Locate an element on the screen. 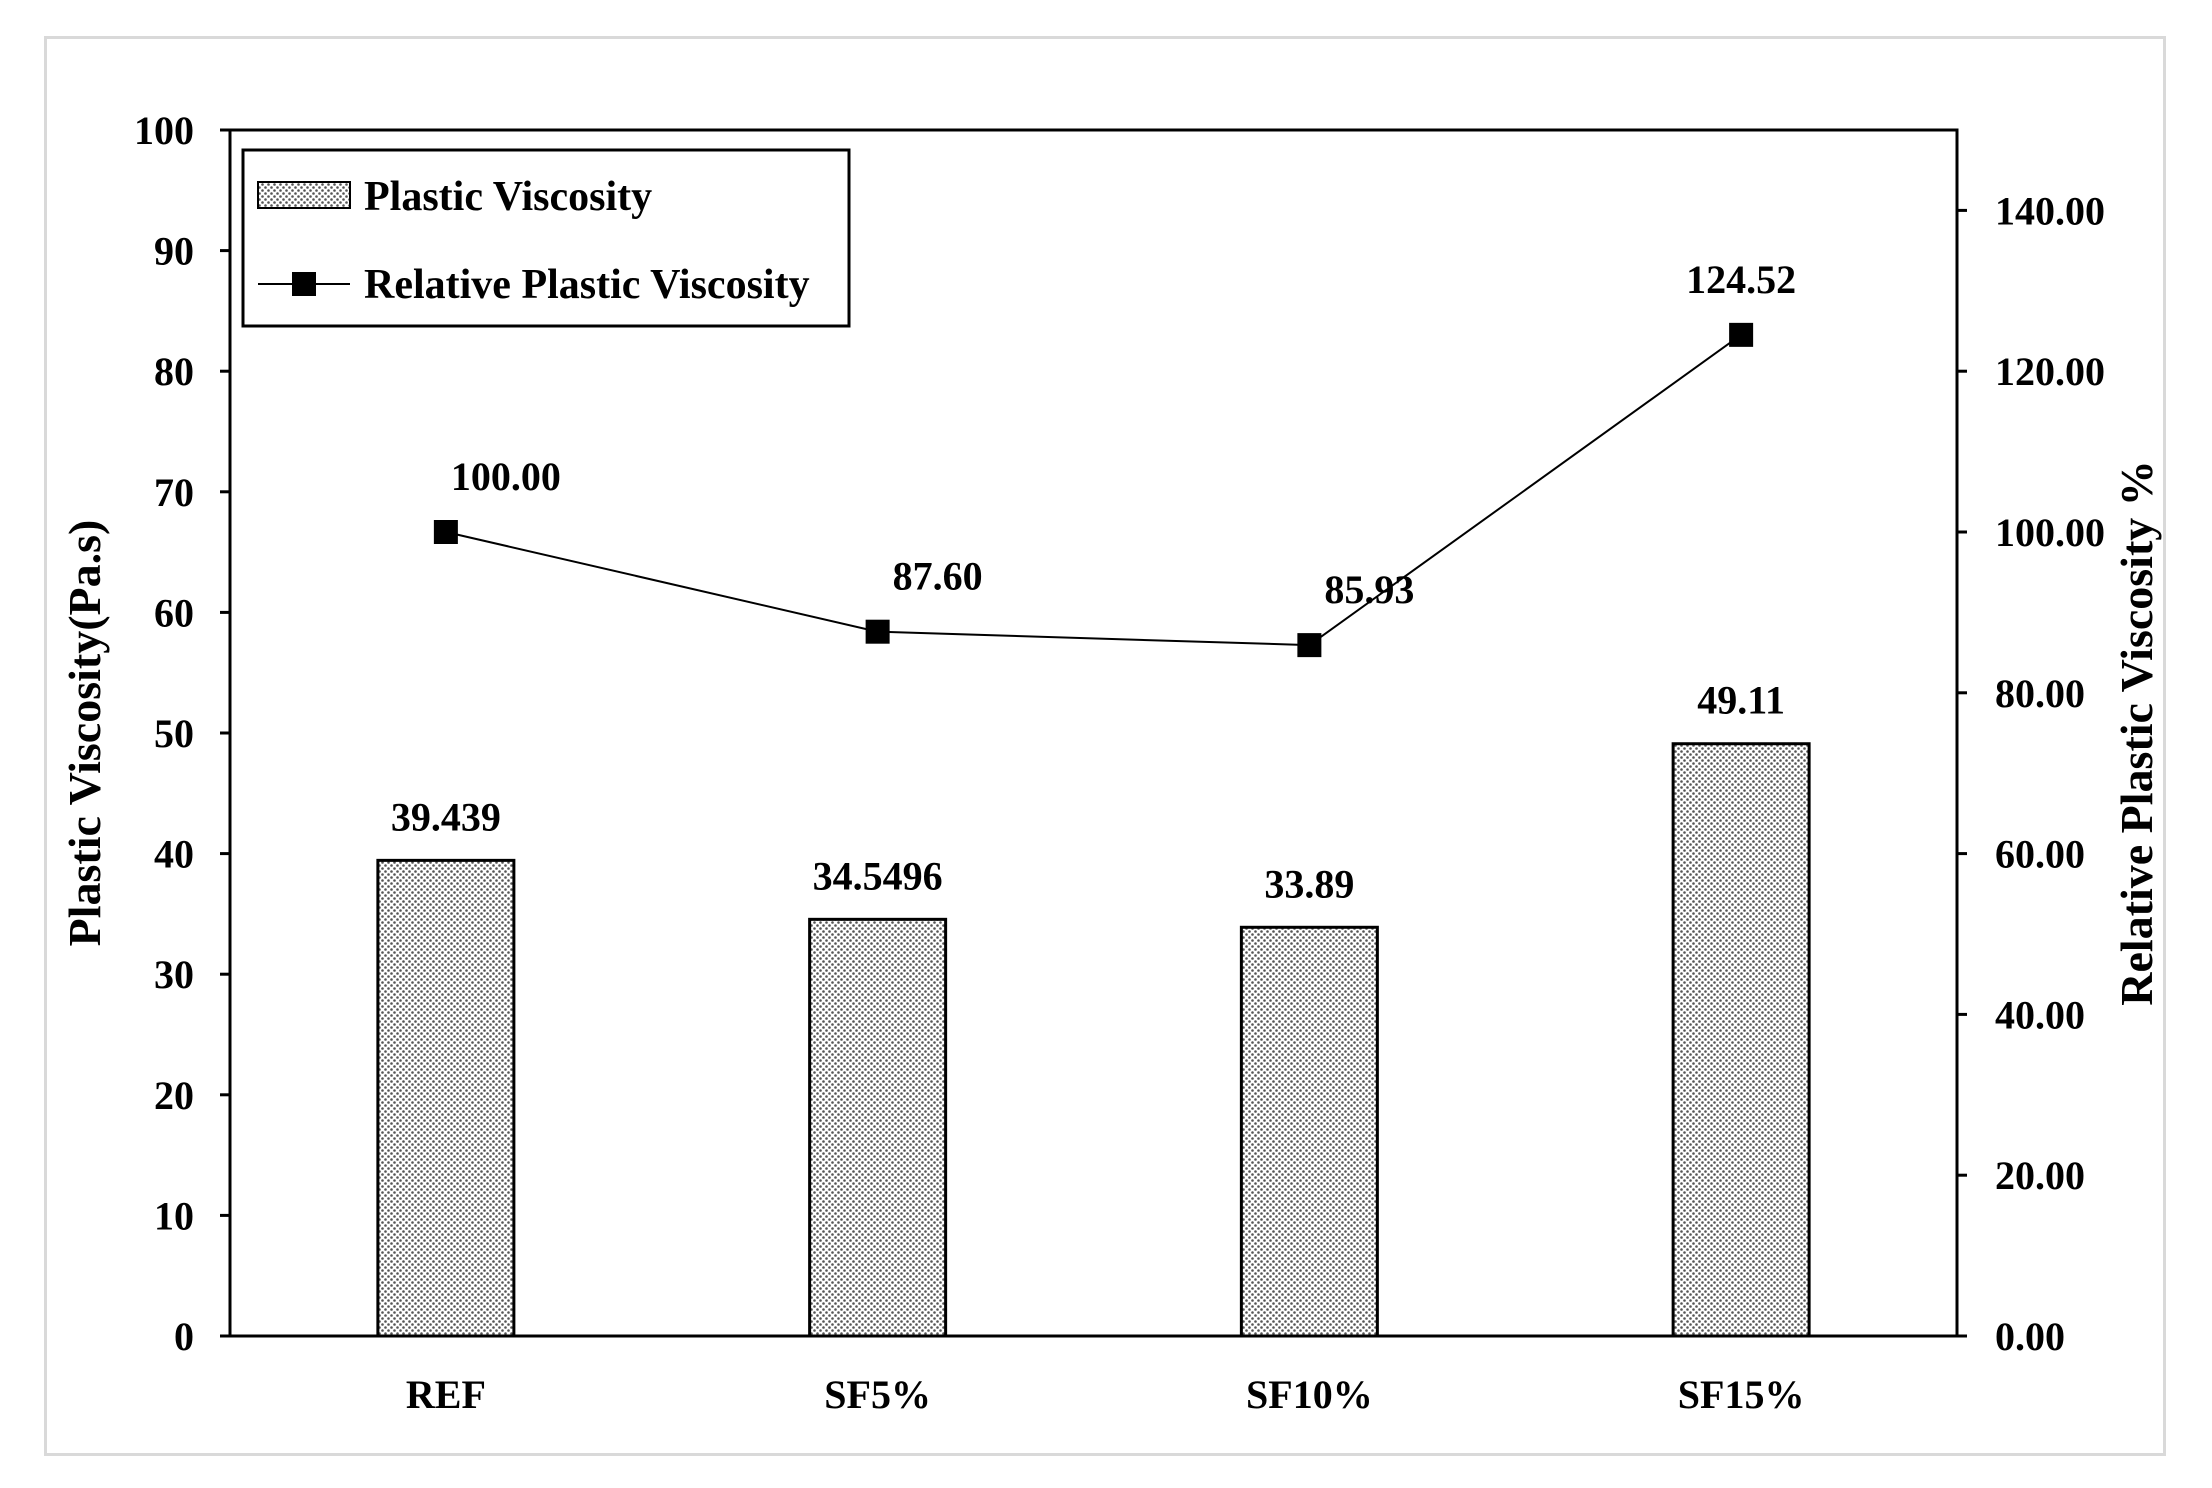 This screenshot has width=2212, height=1488. line-data-label: 87.60 is located at coordinates (938, 576).